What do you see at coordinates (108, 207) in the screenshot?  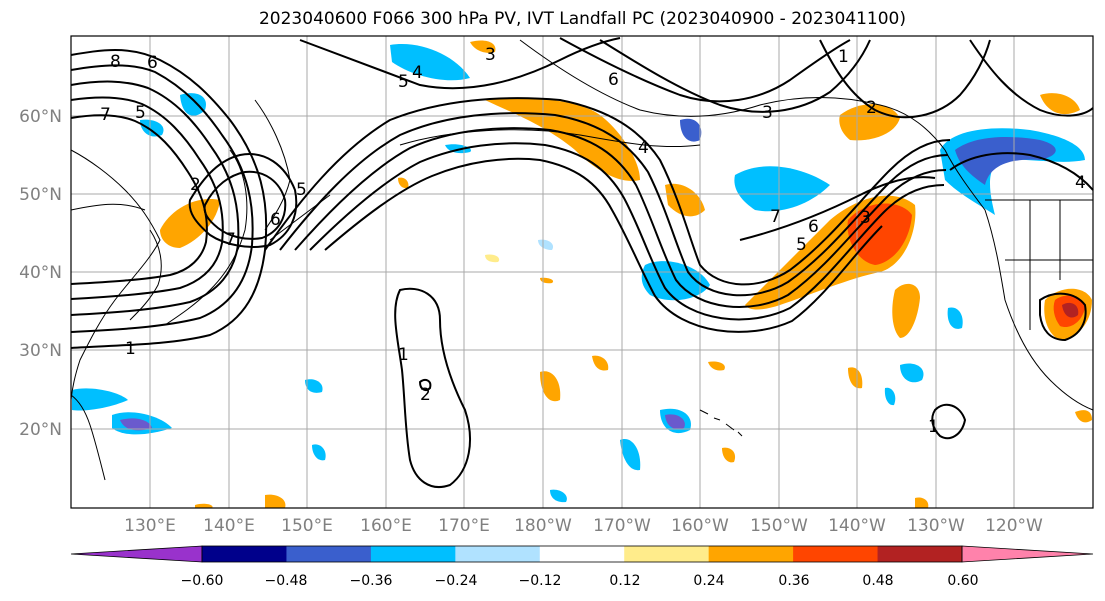 I see `china-border` at bounding box center [108, 207].